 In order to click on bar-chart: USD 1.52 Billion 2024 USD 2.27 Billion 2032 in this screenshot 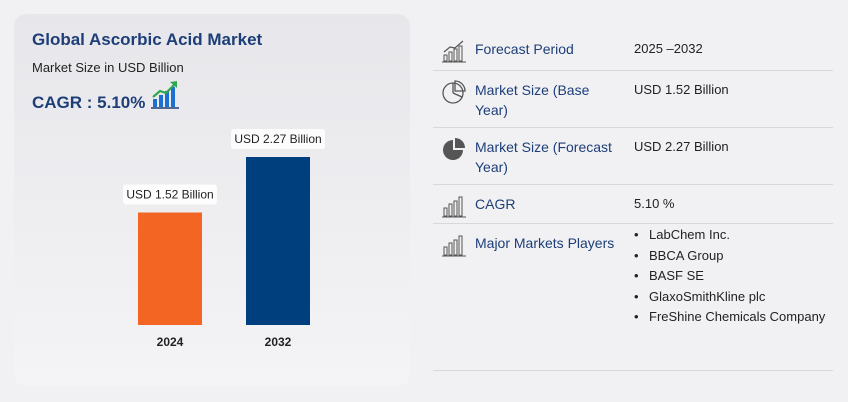, I will do `click(224, 239)`.